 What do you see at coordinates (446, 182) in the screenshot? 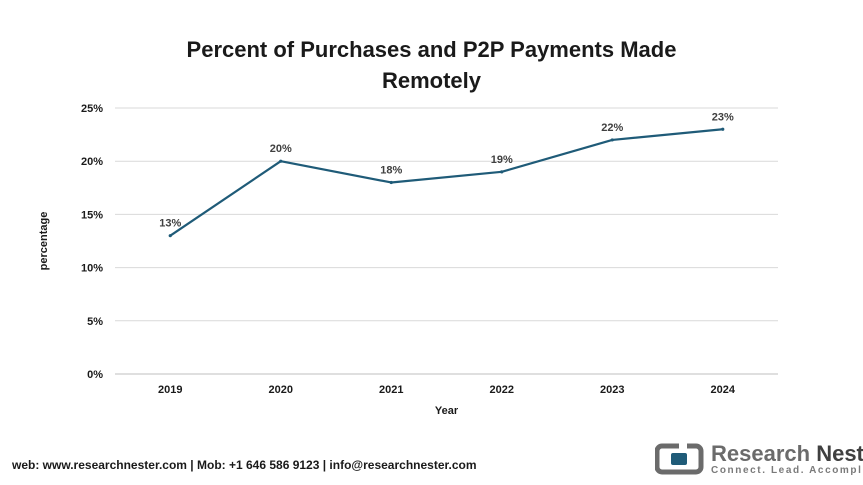
I see `series-line` at bounding box center [446, 182].